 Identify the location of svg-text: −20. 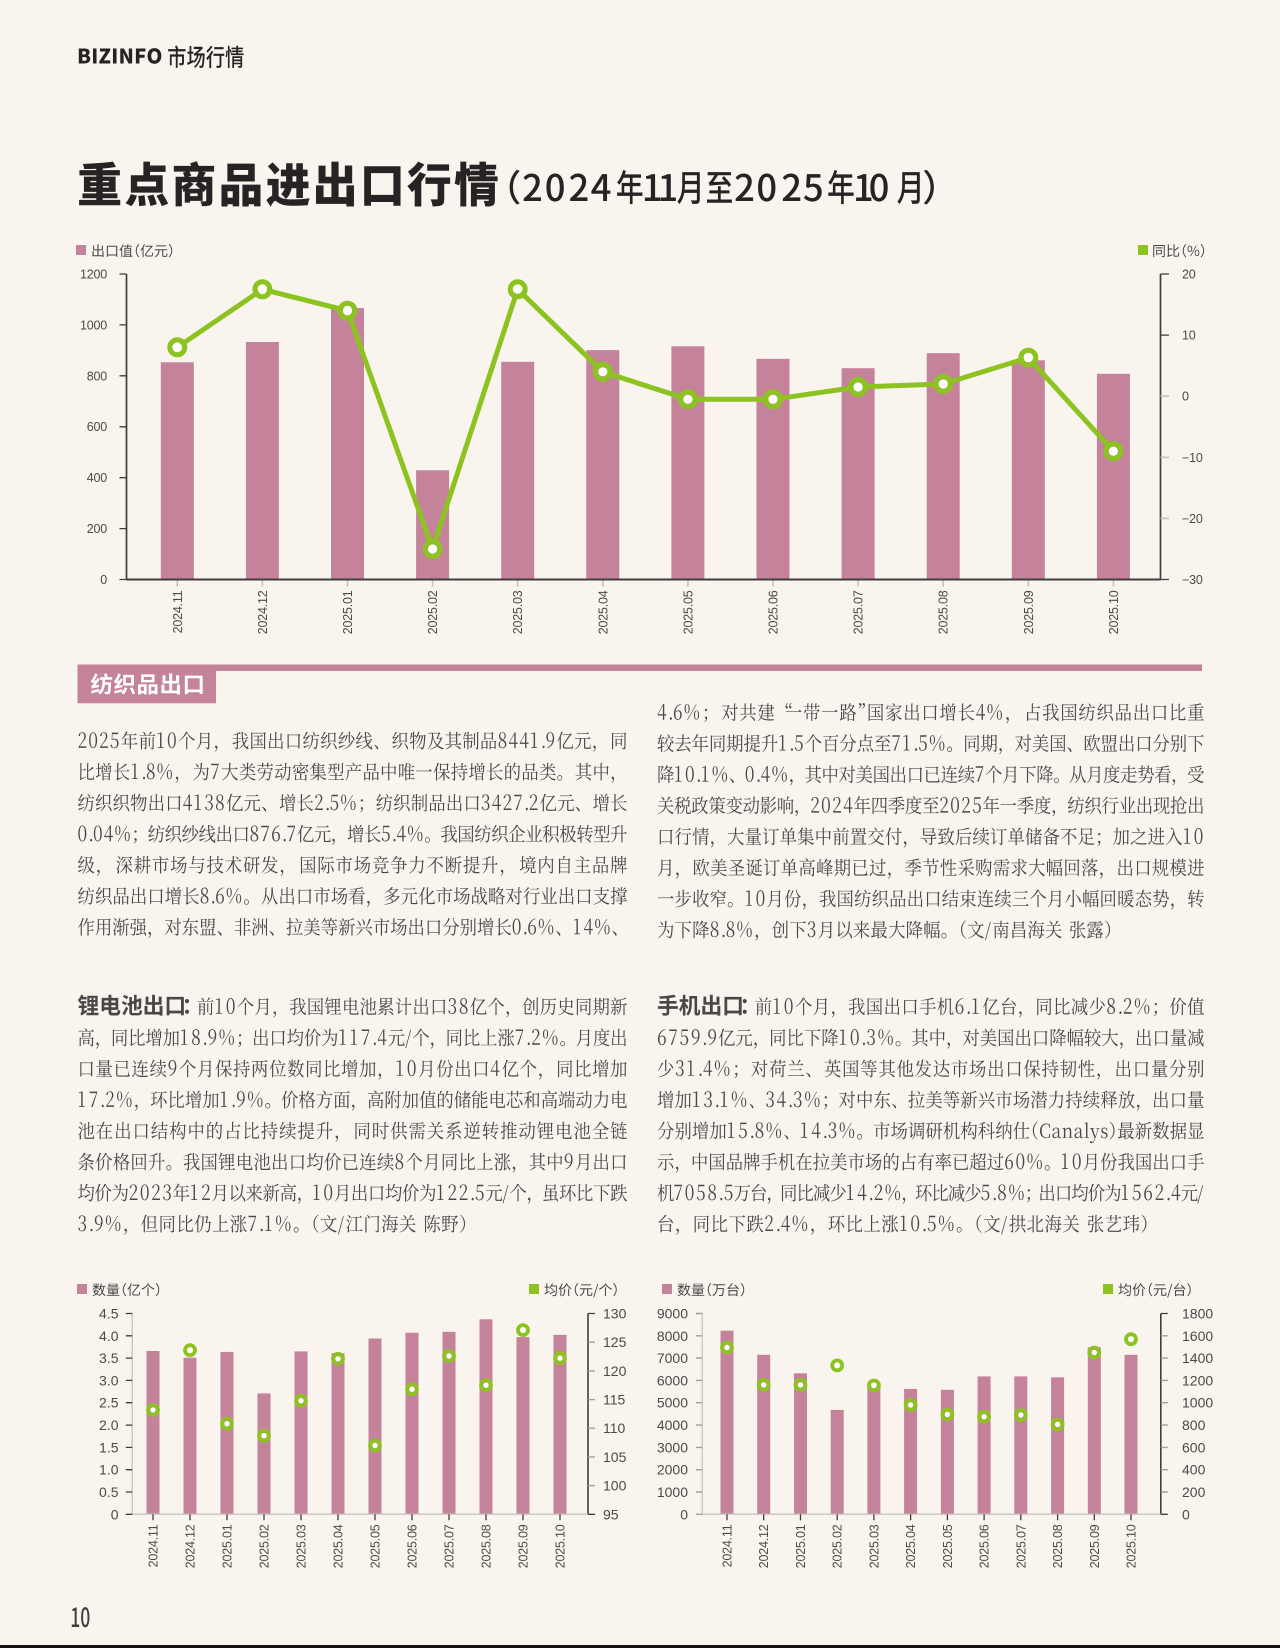
(1192, 519).